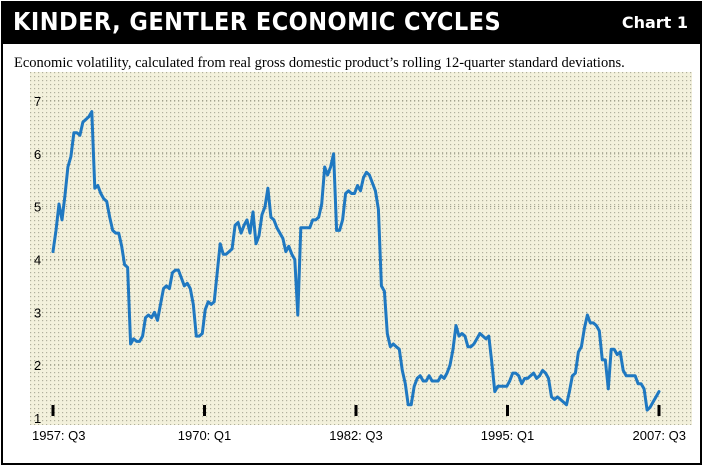  I want to click on y-tick-label: 5, so click(37, 207).